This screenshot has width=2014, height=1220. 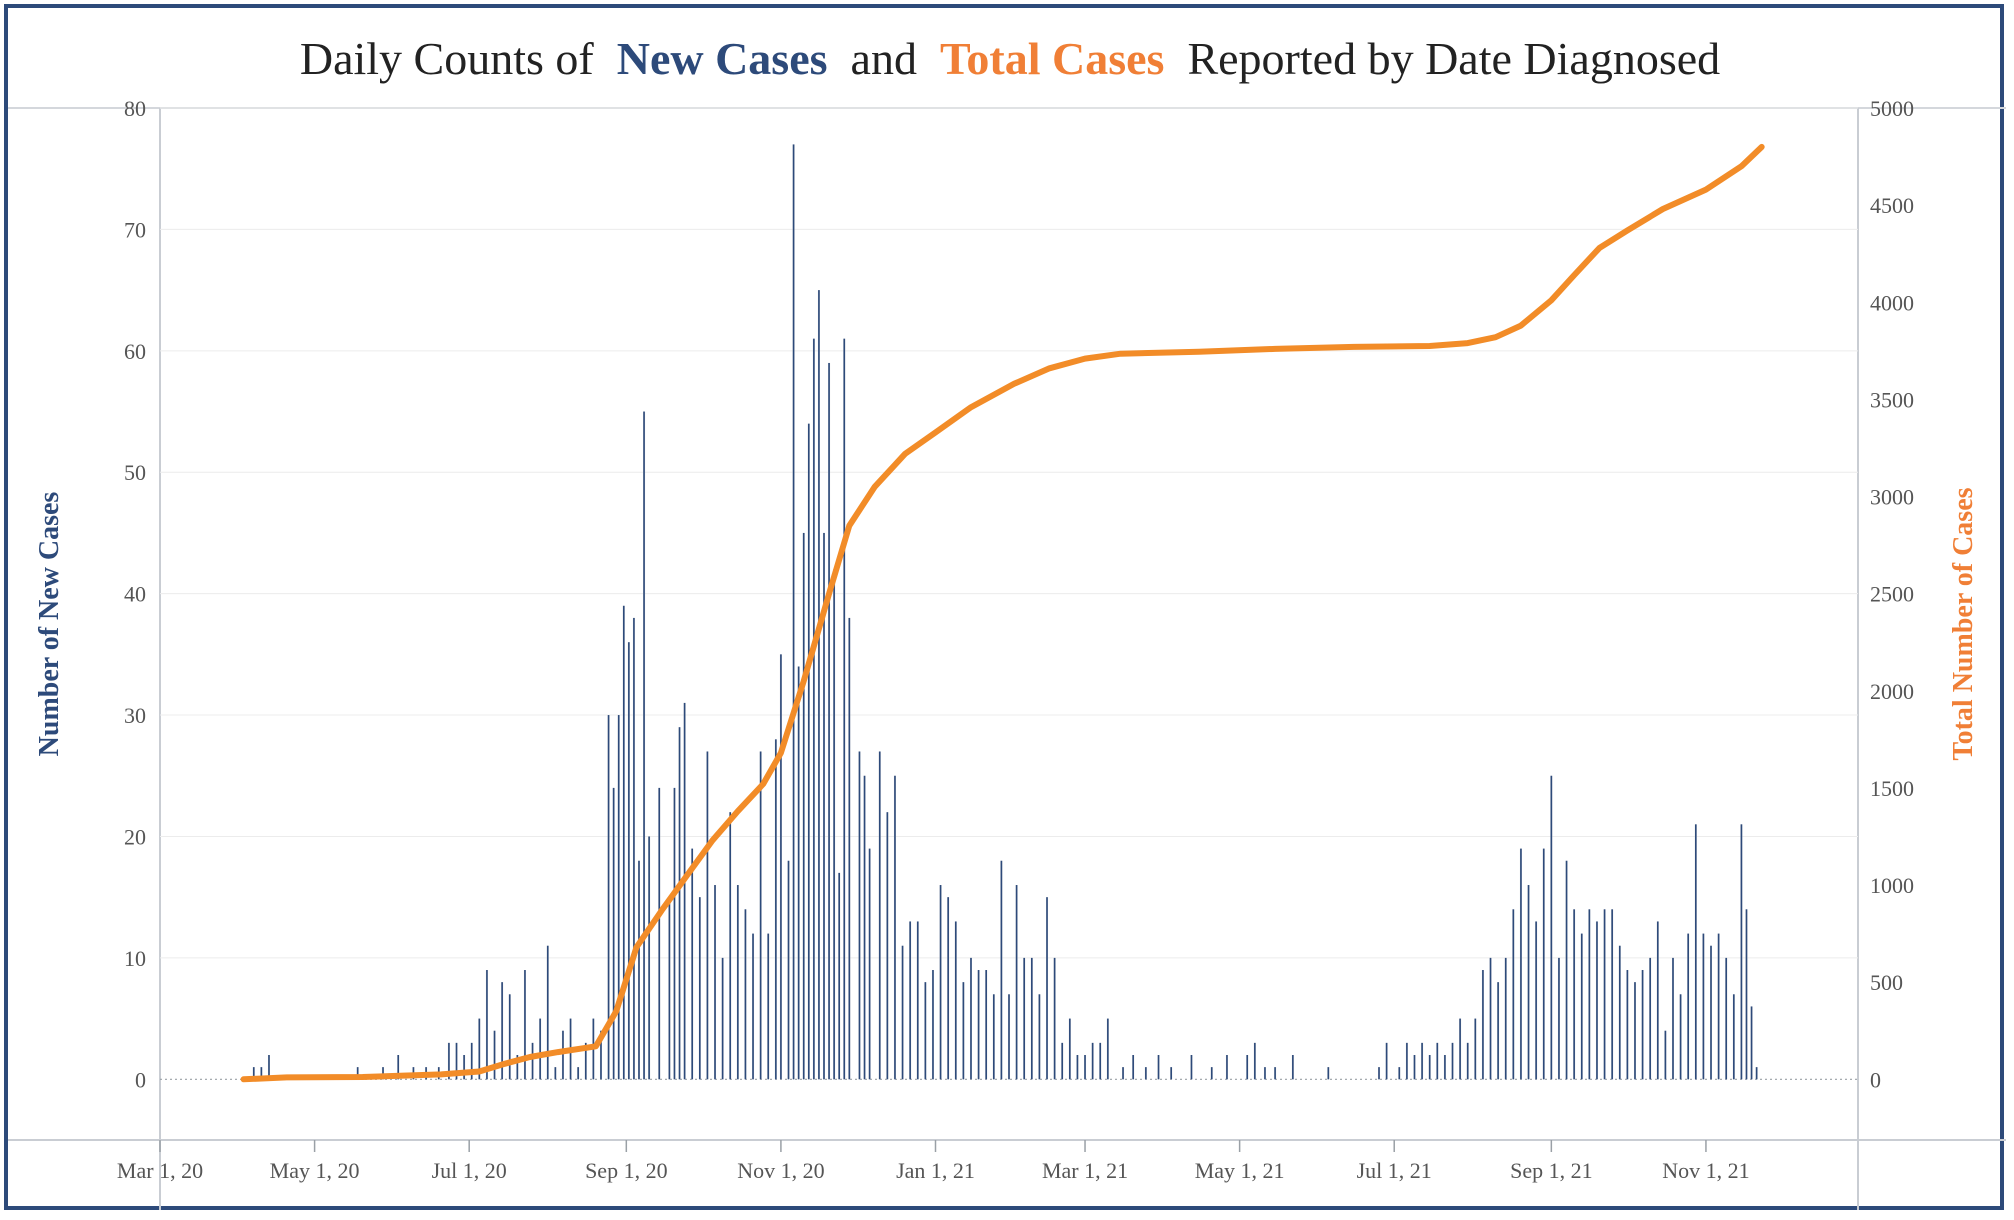 What do you see at coordinates (1892, 594) in the screenshot?
I see `y2-tick-label: 2500` at bounding box center [1892, 594].